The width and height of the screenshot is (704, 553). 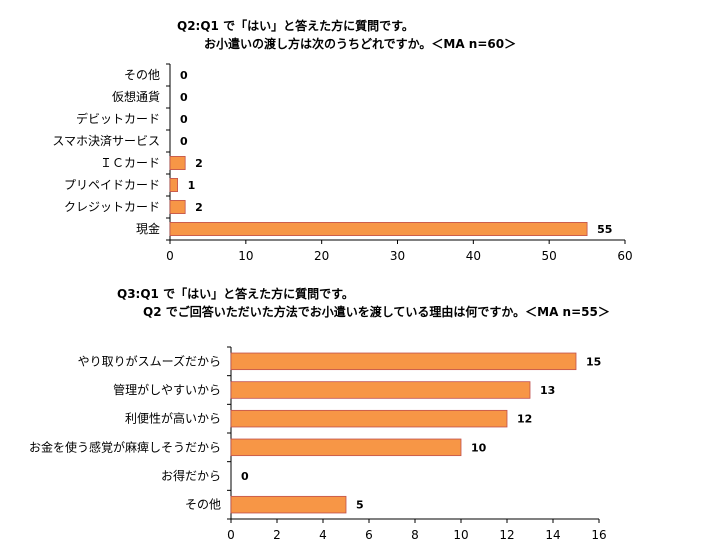 I want to click on chart2-value-label: 5, so click(x=360, y=505).